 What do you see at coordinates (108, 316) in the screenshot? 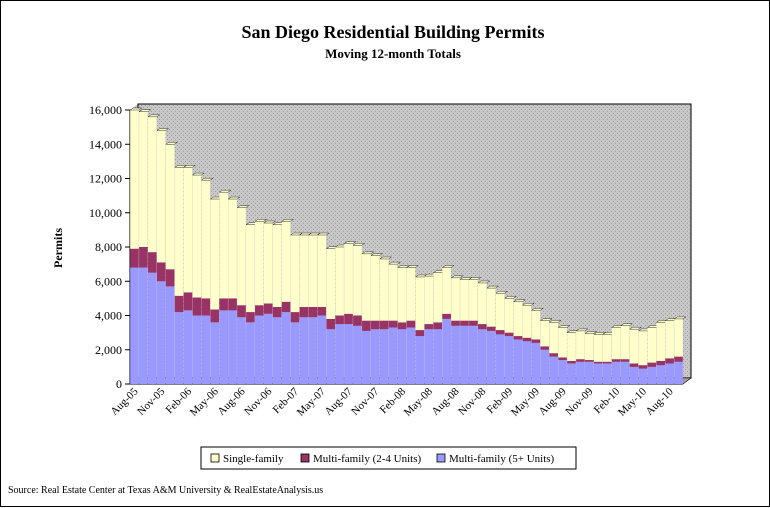
I see `y-tick-label: 4,000` at bounding box center [108, 316].